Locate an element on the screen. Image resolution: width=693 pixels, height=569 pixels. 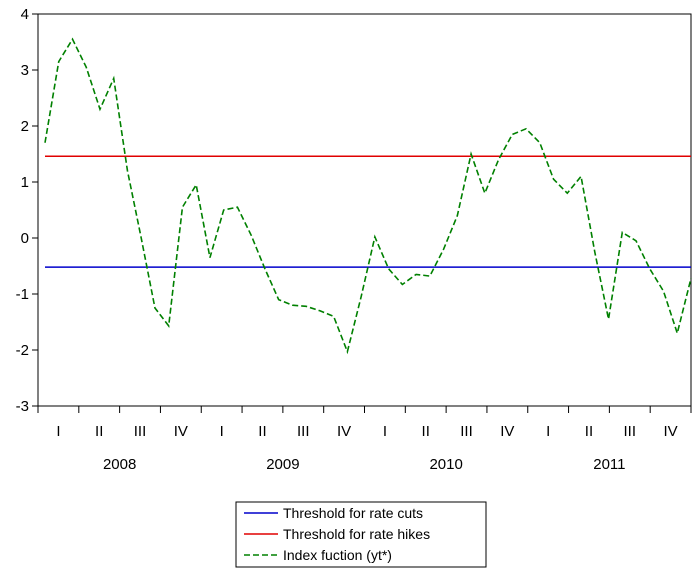
legend-label: Threshold for rate hikes is located at coordinates (356, 534).